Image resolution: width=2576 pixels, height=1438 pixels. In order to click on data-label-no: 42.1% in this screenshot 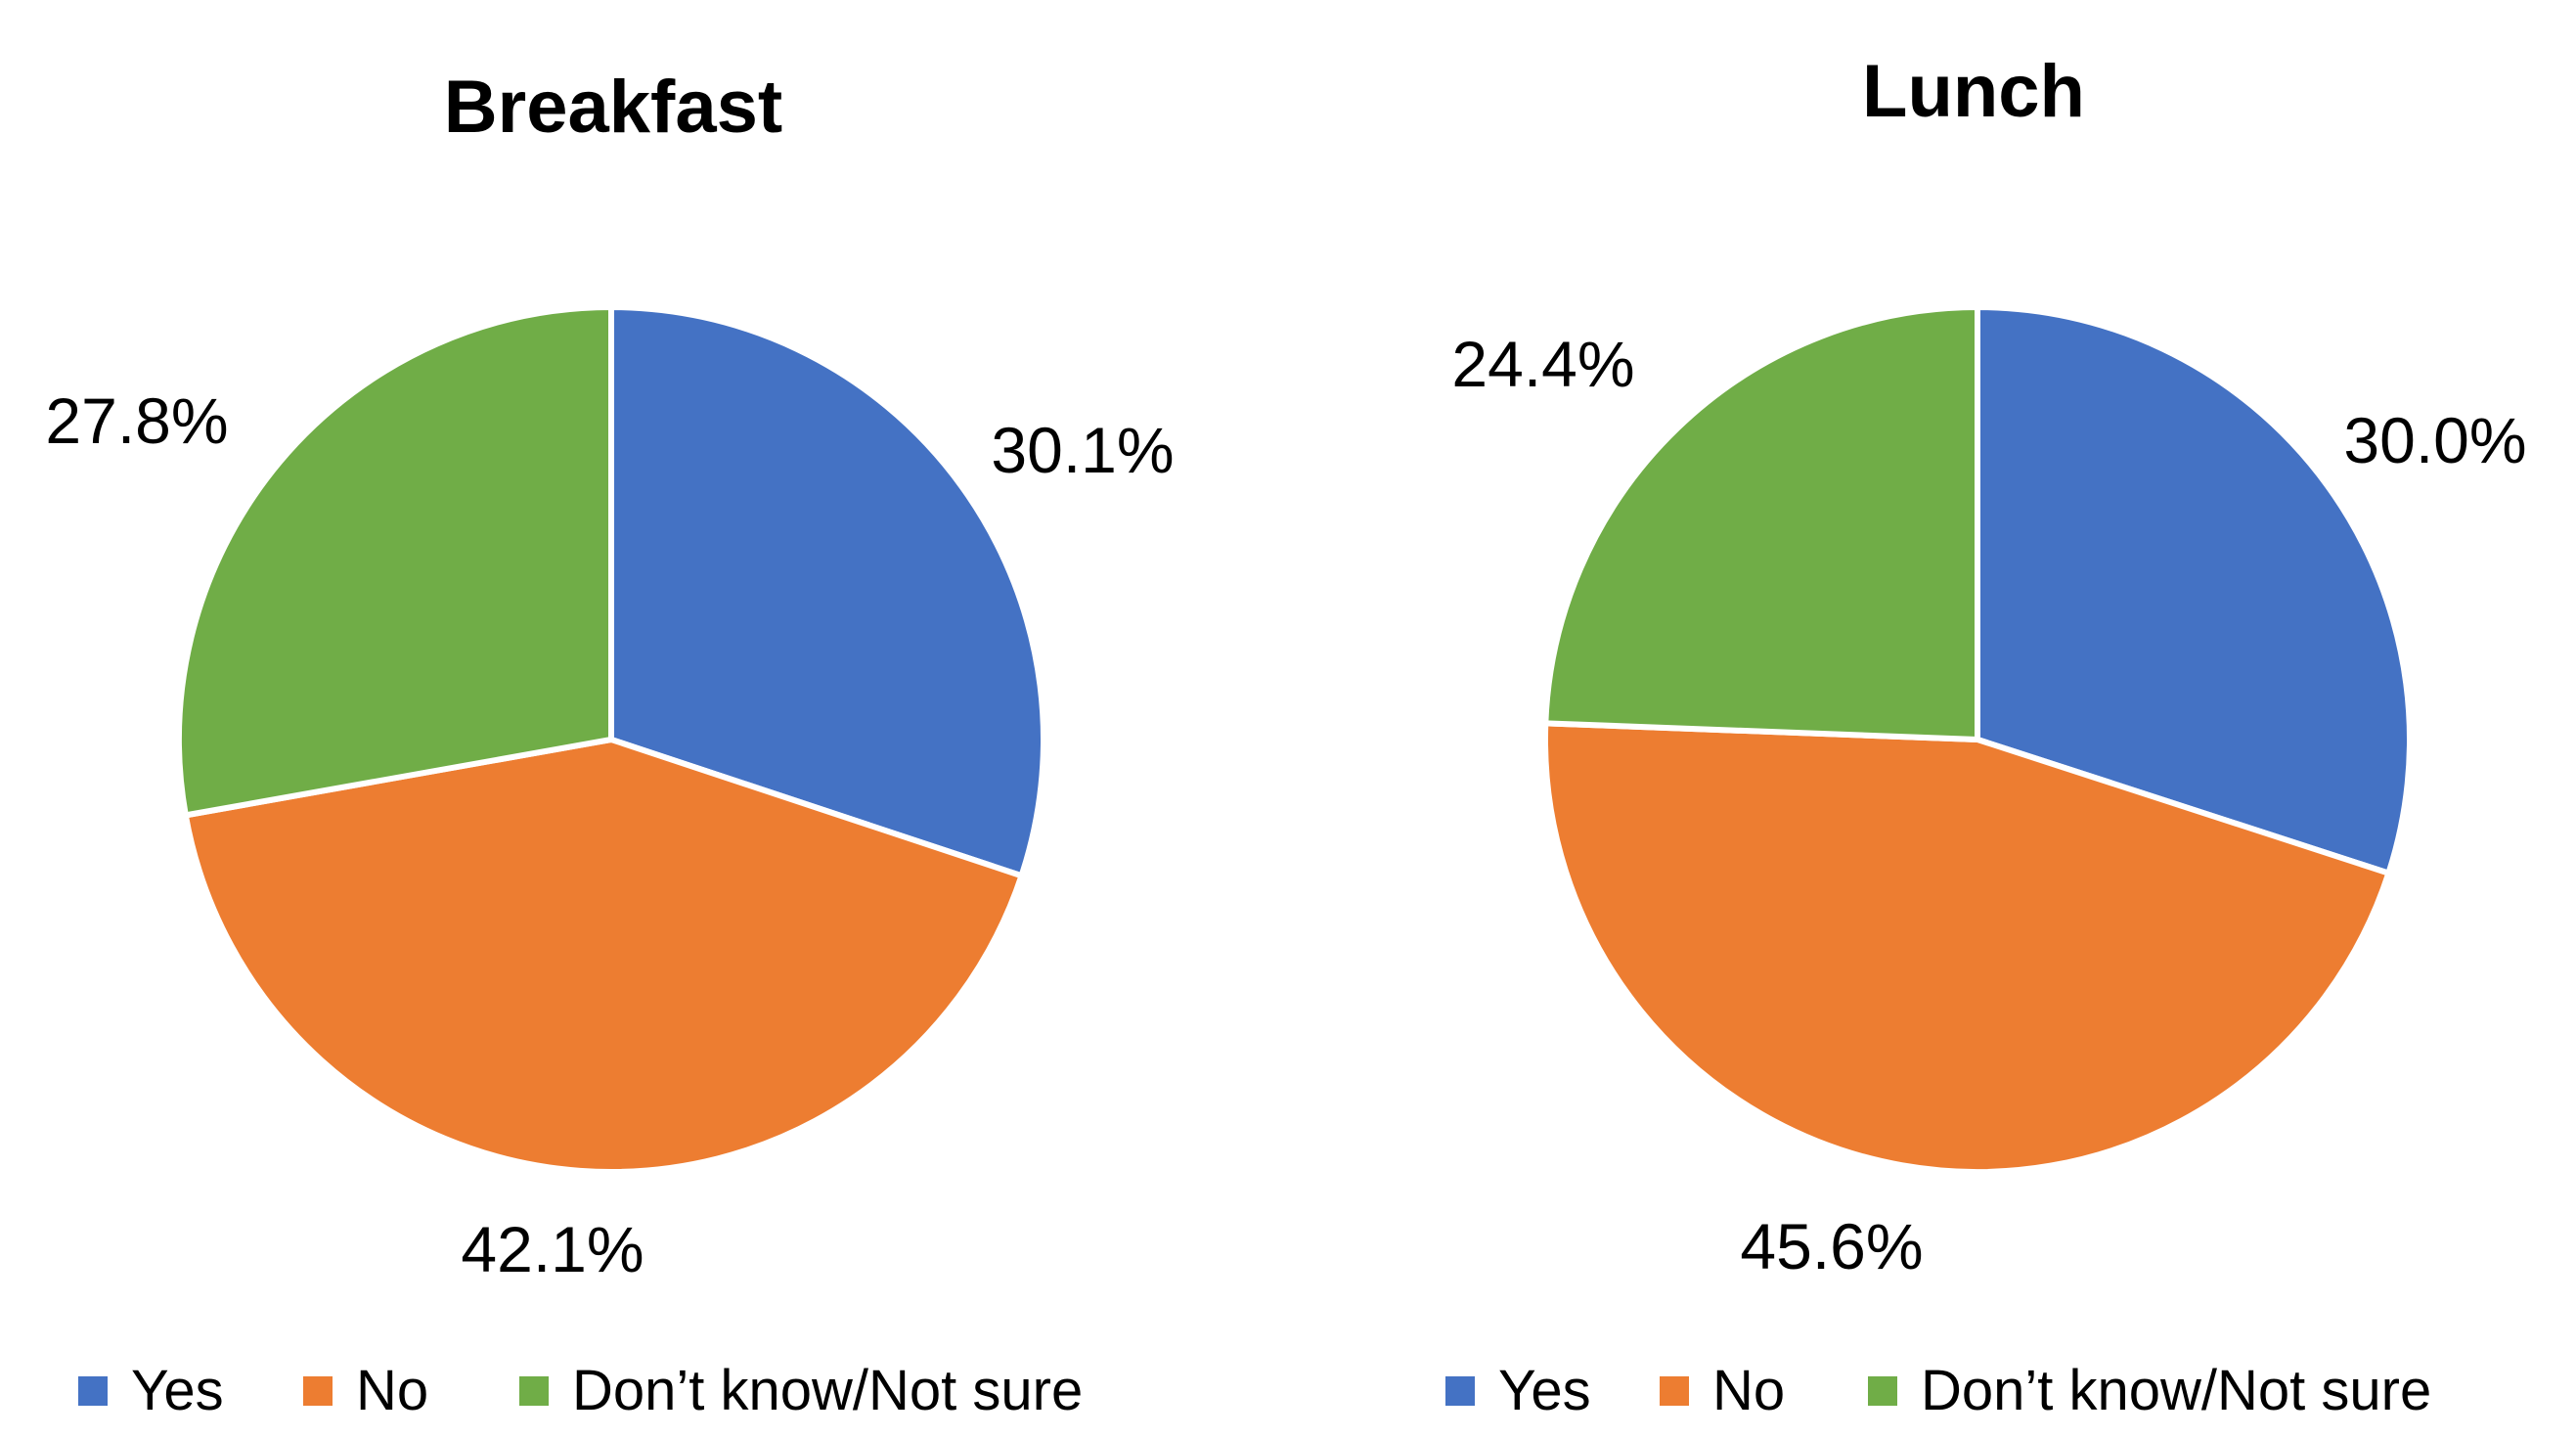, I will do `click(552, 1249)`.